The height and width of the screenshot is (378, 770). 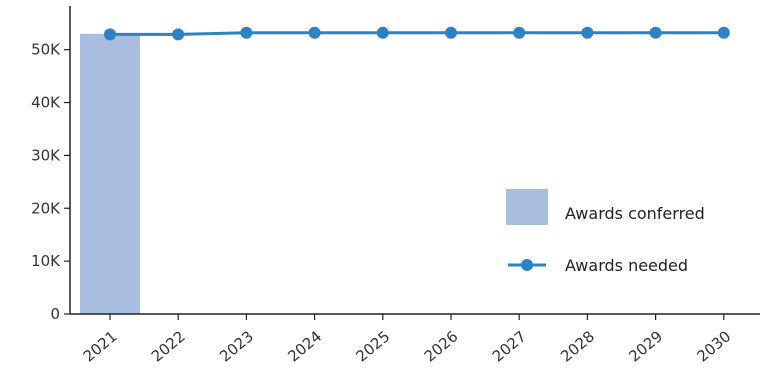 I want to click on x-tick-label: 2026, so click(x=441, y=346).